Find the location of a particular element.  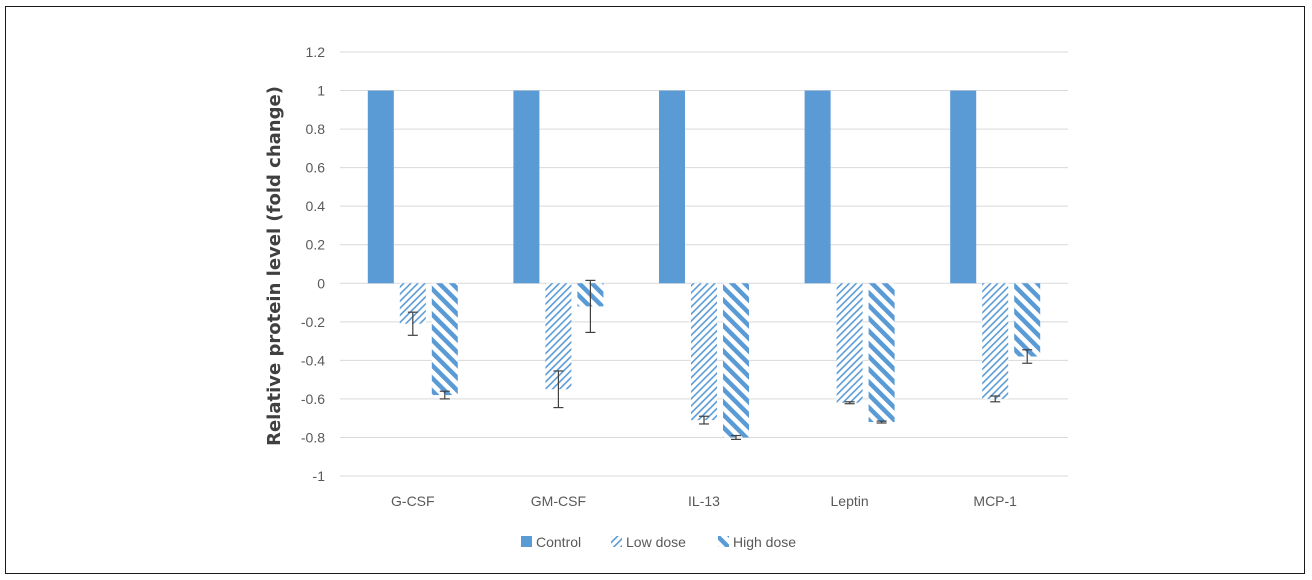

x-category-label: MCP-1 is located at coordinates (995, 501).